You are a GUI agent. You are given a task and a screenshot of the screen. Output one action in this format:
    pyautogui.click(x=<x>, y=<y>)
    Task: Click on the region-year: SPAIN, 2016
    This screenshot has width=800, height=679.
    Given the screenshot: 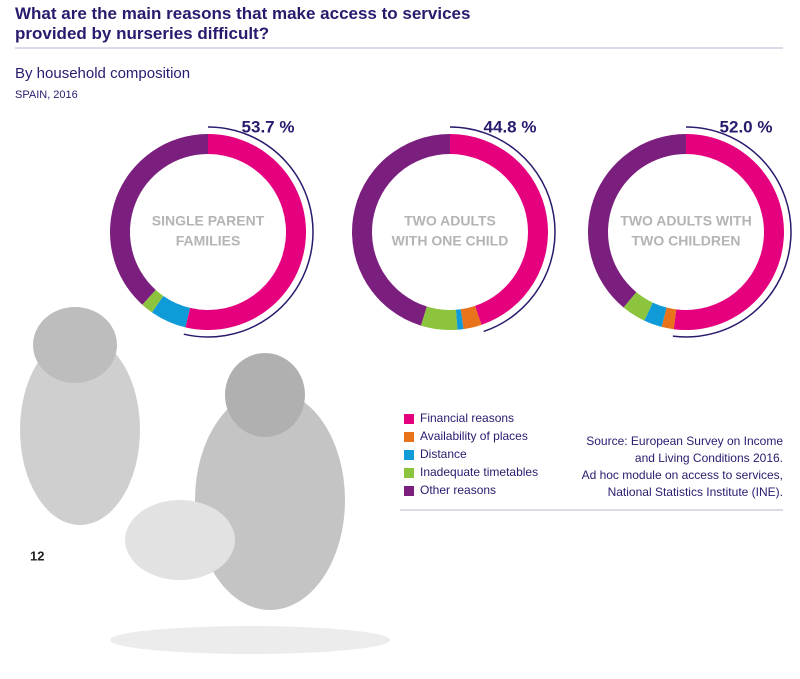 What is the action you would take?
    pyautogui.click(x=46, y=95)
    